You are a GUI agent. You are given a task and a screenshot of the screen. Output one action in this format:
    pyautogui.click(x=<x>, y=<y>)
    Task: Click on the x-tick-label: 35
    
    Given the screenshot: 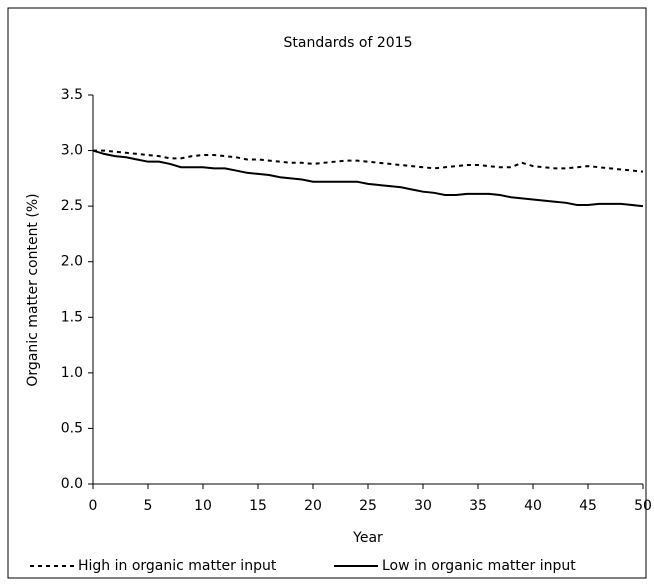 What is the action you would take?
    pyautogui.click(x=478, y=506)
    